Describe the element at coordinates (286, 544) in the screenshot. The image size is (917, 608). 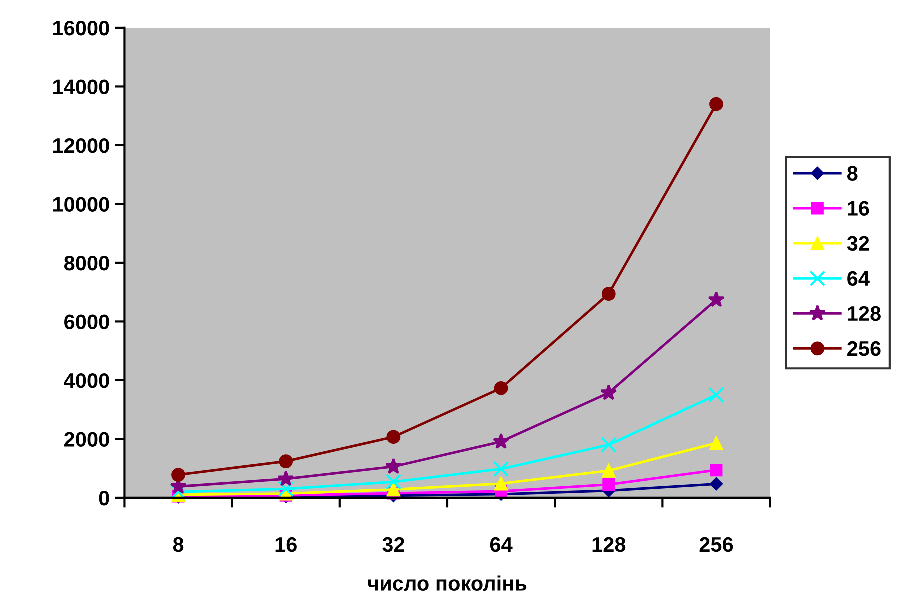
I see `x-tick-label: 16` at that location.